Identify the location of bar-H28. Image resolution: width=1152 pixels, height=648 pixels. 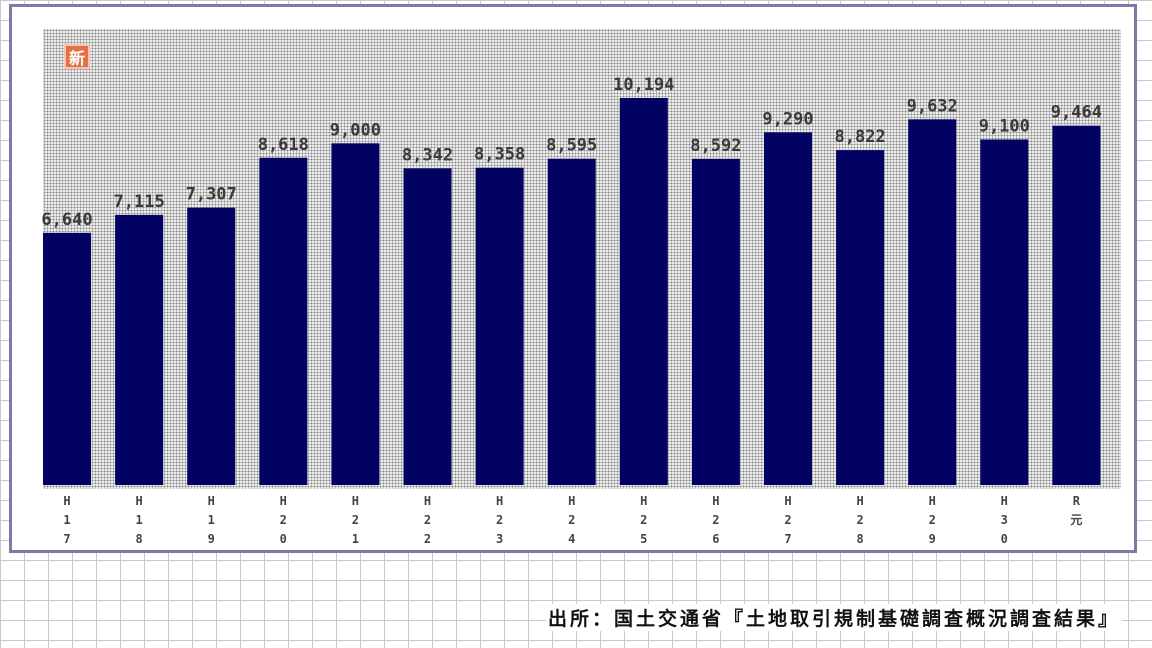
(860, 317).